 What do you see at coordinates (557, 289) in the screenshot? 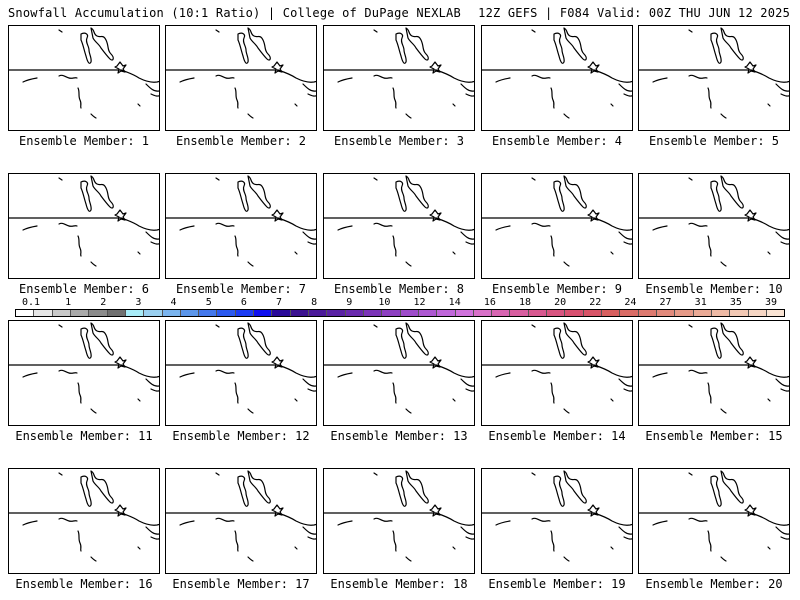
I see `ensemble-member-label: Ensemble Member: 9` at bounding box center [557, 289].